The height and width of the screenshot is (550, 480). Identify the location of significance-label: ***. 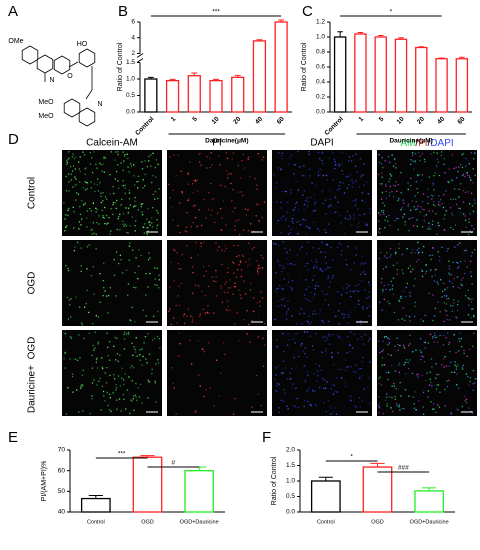
(122, 454).